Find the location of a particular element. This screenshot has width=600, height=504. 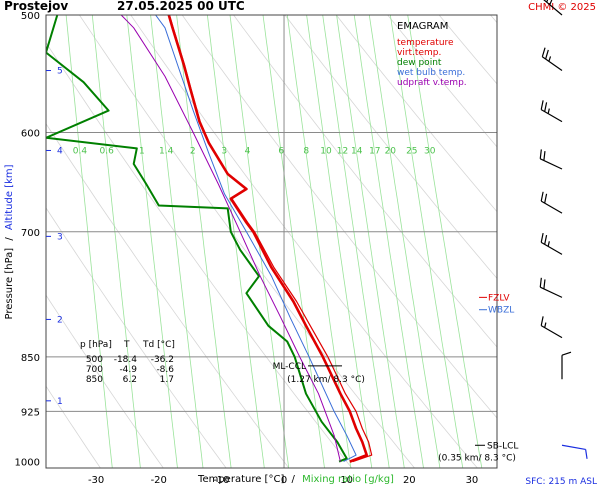

y-axis-label-altitude: Altitude [km] is located at coordinates (9, 197).